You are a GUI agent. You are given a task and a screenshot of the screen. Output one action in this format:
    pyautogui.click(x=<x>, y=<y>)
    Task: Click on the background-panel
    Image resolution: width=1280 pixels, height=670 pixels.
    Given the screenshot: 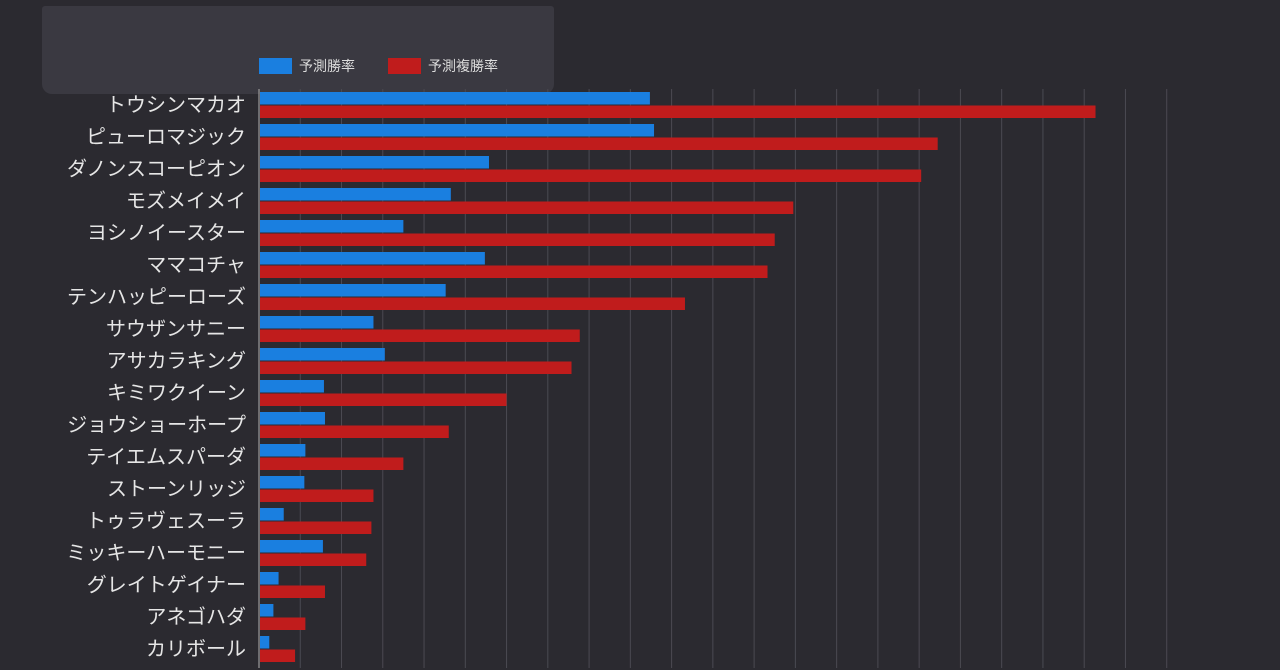 What is the action you would take?
    pyautogui.click(x=298, y=50)
    